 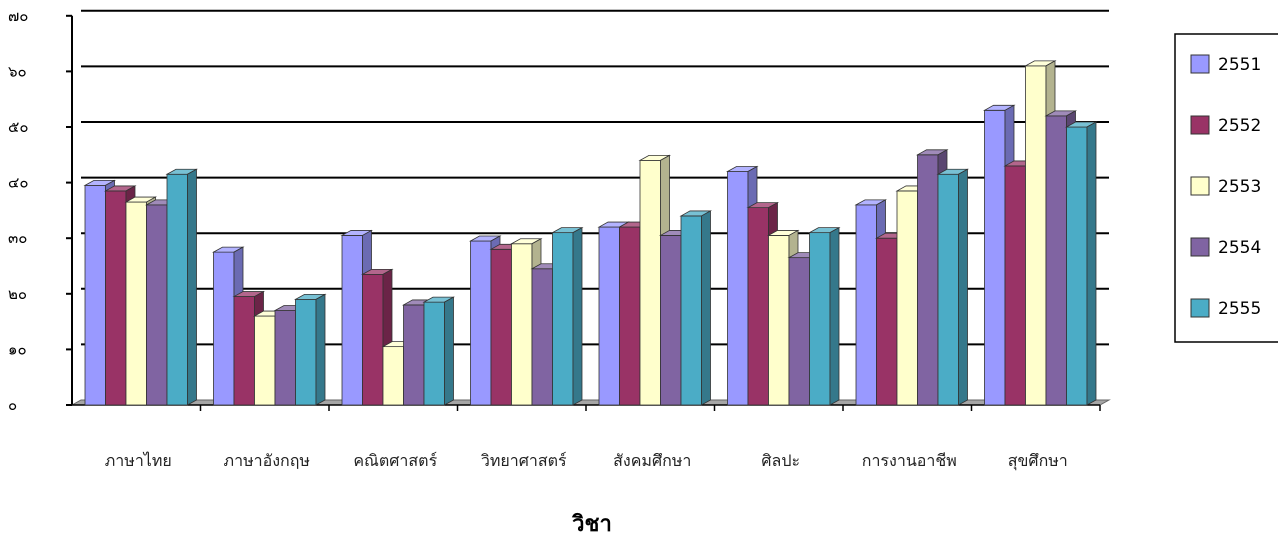 What do you see at coordinates (1239, 126) in the screenshot?
I see `legend-label: 2552` at bounding box center [1239, 126].